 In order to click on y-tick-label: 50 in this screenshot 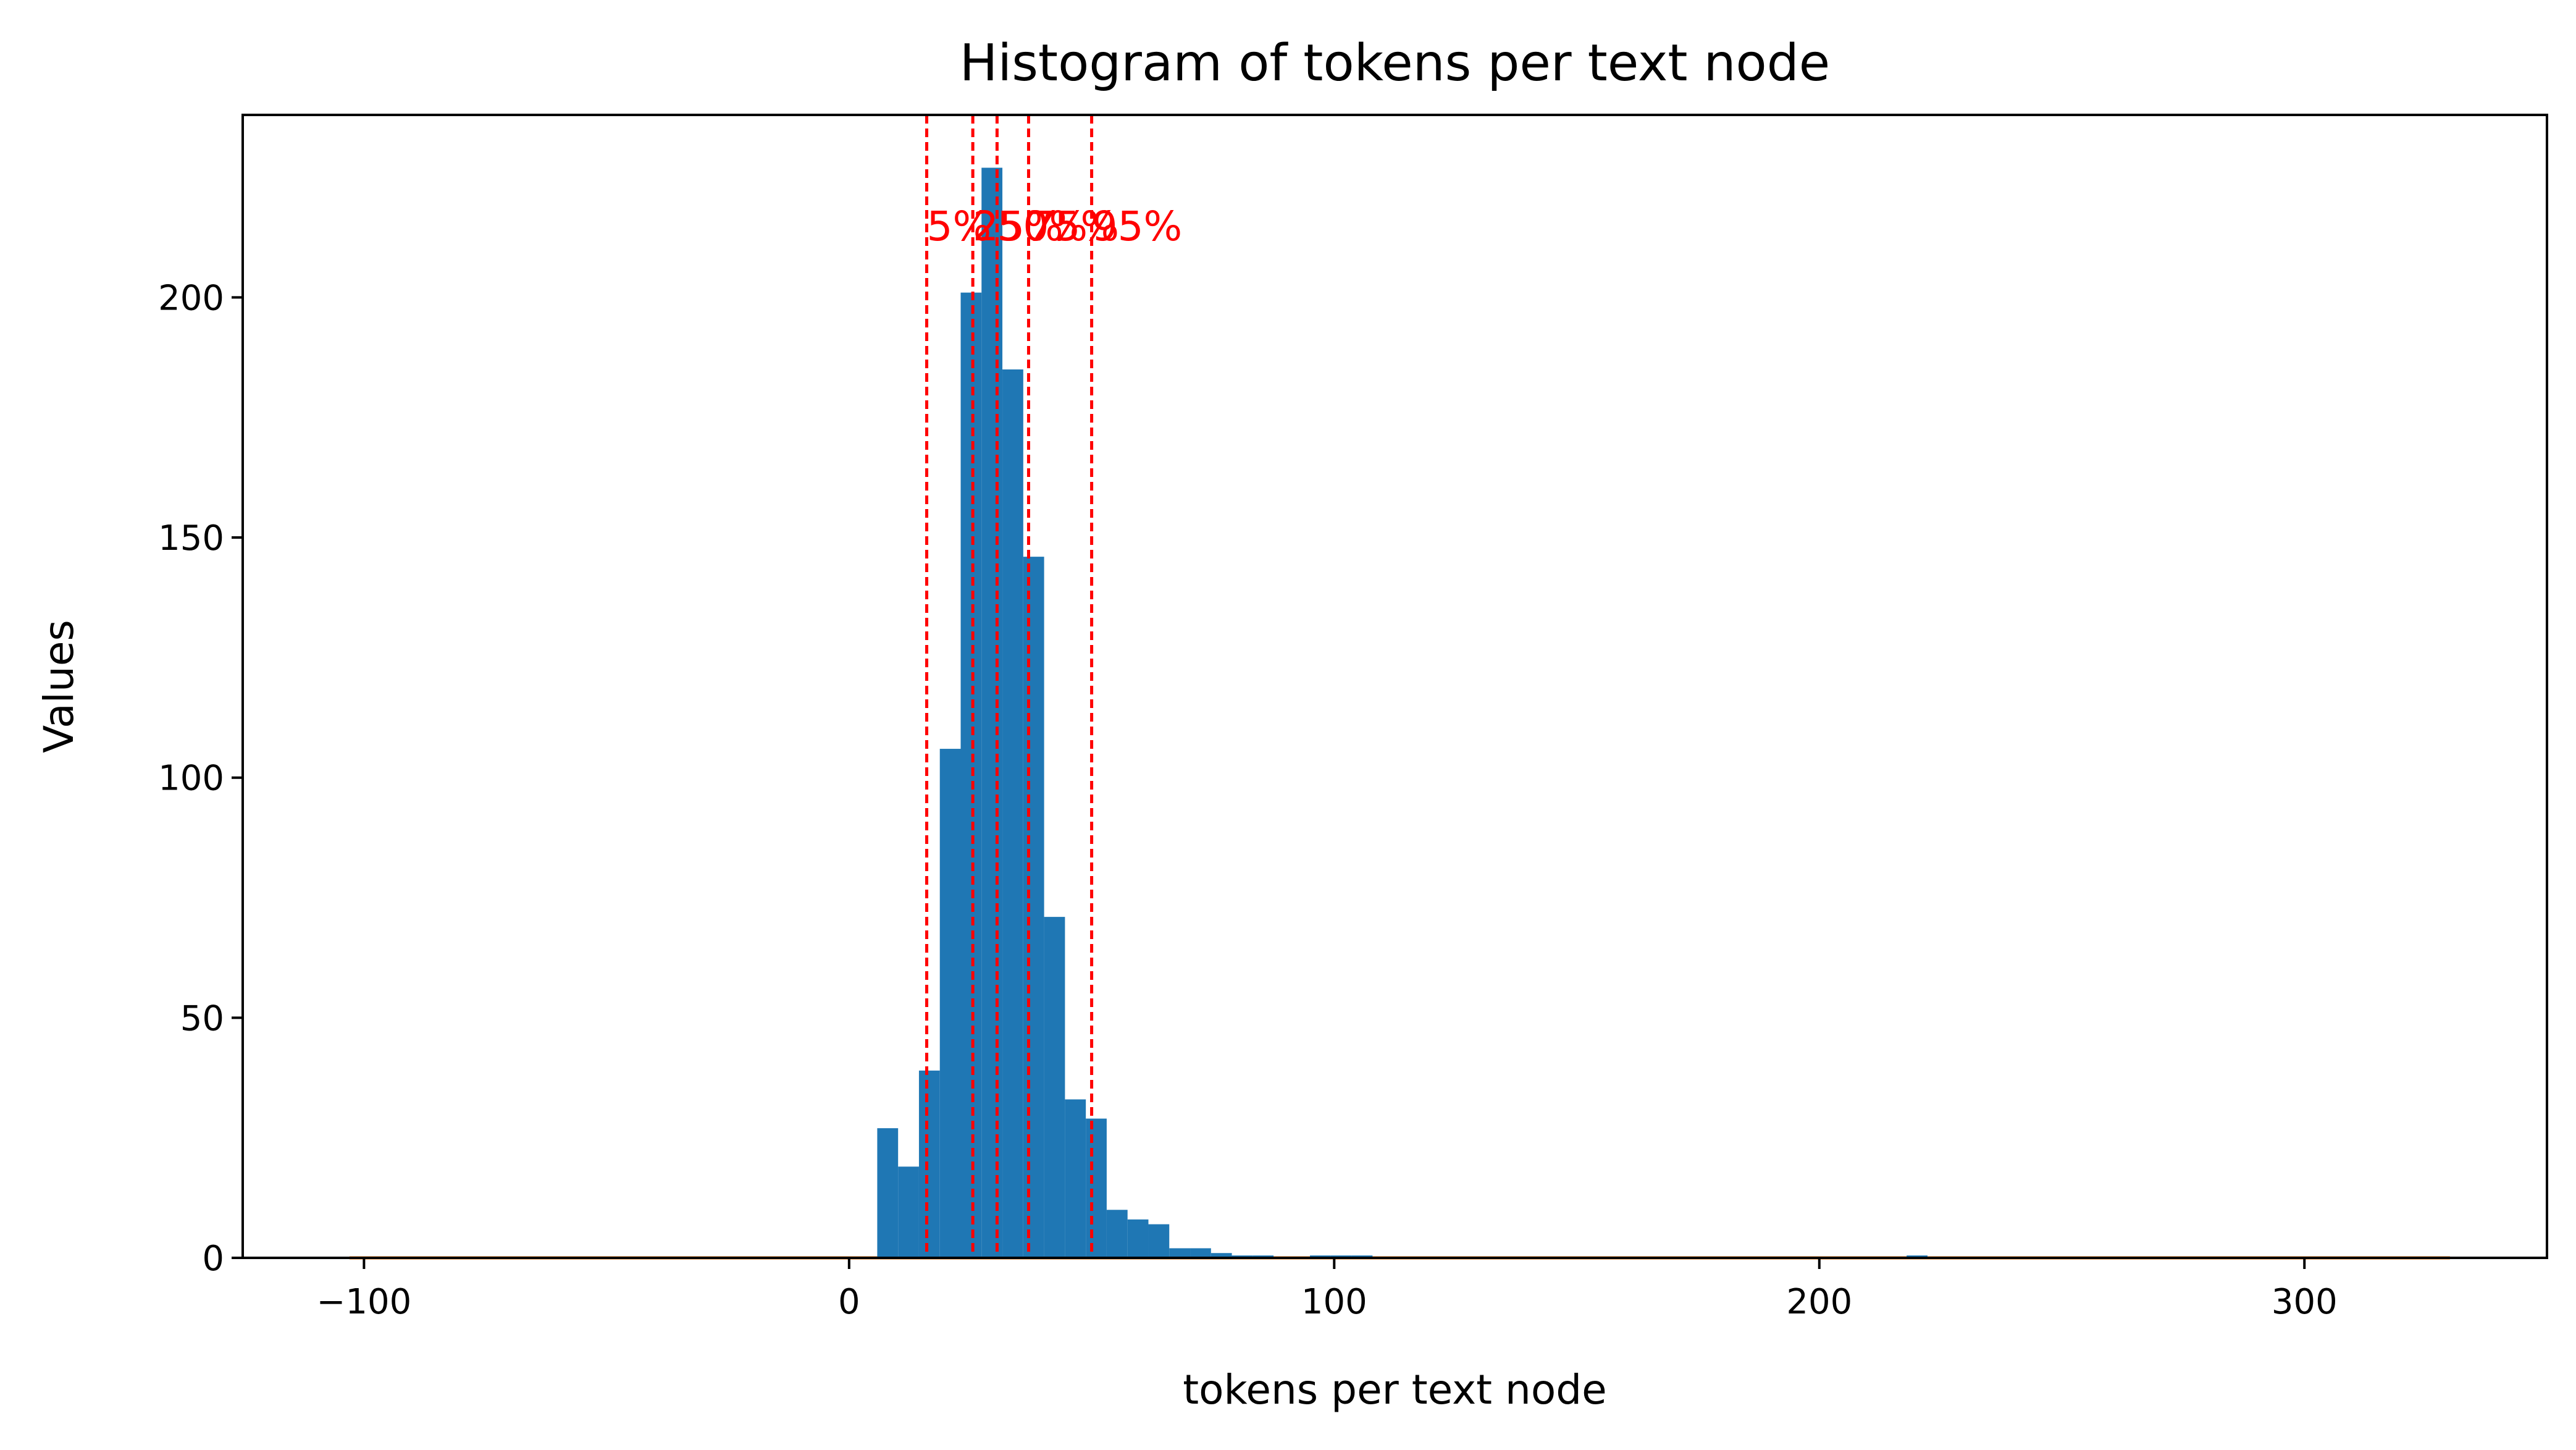, I will do `click(202, 1018)`.